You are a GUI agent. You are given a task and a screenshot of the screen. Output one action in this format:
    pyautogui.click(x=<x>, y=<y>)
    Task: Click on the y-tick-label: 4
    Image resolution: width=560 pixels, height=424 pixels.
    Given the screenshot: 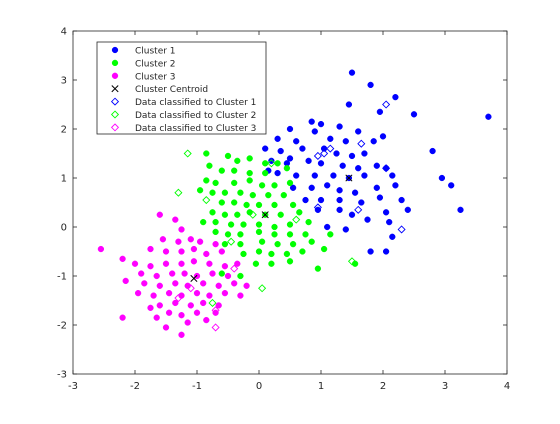 What is the action you would take?
    pyautogui.click(x=64, y=32)
    